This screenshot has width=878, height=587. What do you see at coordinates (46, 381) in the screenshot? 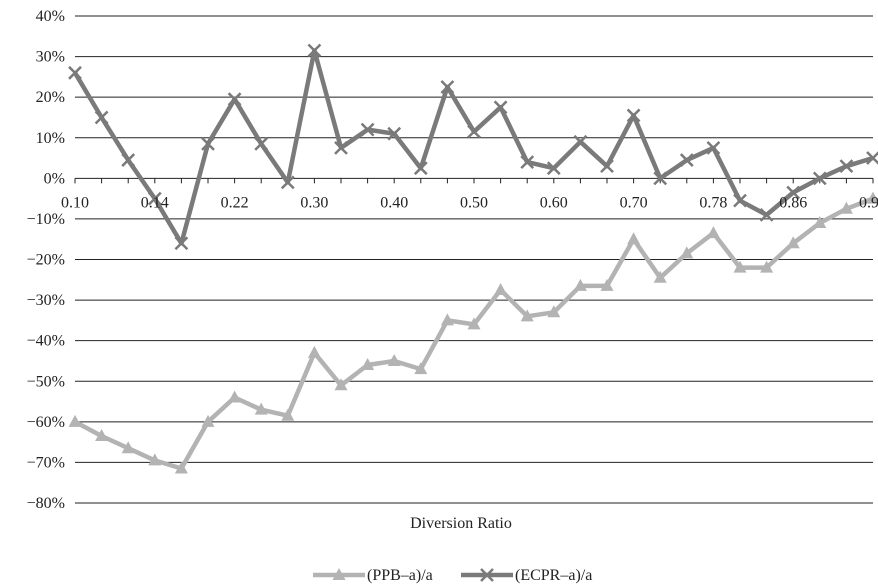
I see `y-tick-label: −50%` at bounding box center [46, 381].